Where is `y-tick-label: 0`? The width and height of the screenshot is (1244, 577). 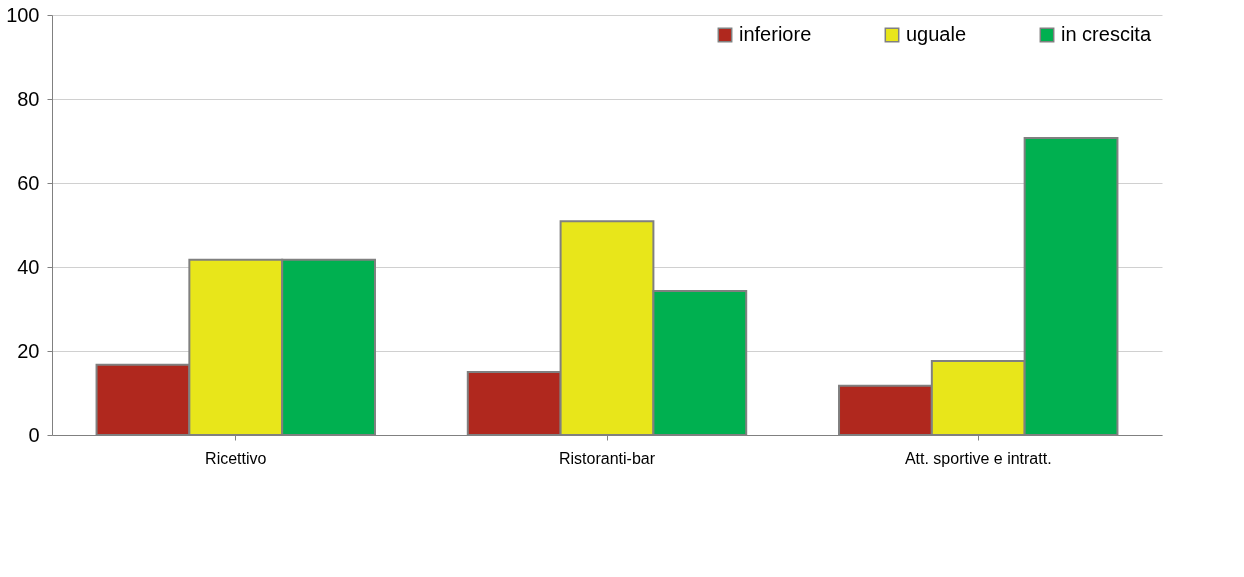 y-tick-label: 0 is located at coordinates (34, 434).